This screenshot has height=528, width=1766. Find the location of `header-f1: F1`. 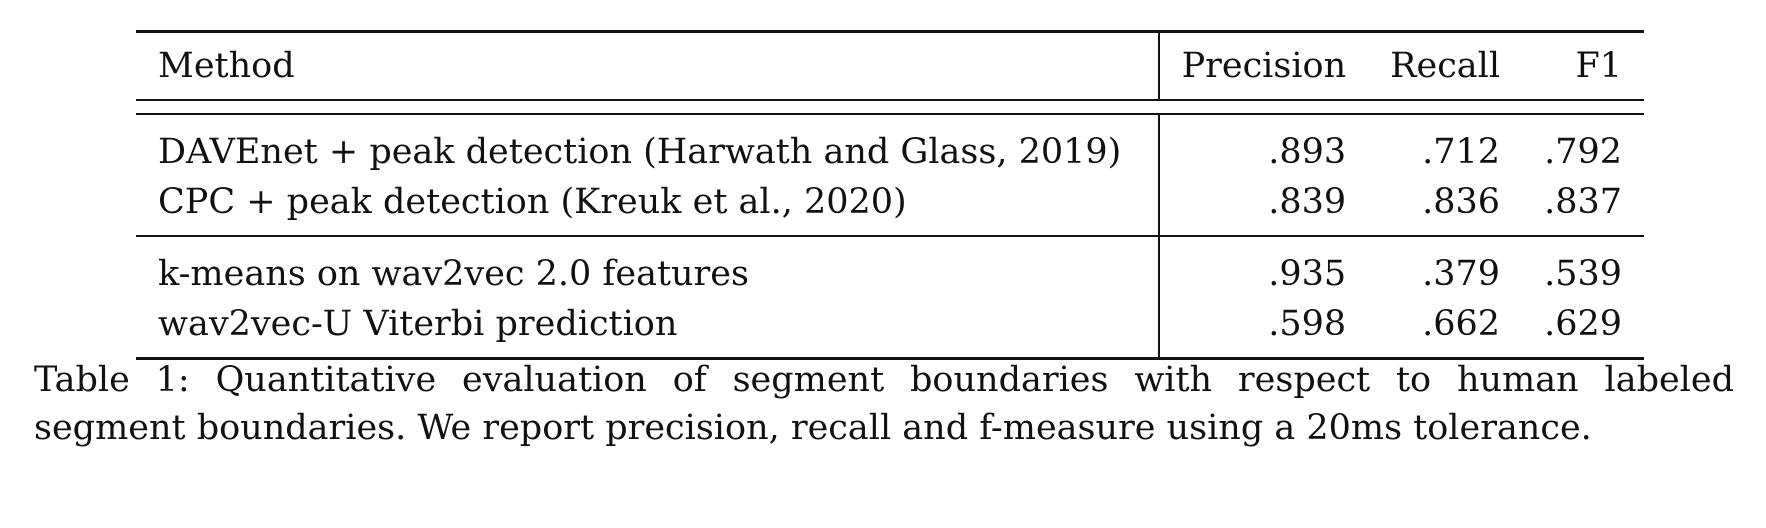

header-f1: F1 is located at coordinates (1598, 66).